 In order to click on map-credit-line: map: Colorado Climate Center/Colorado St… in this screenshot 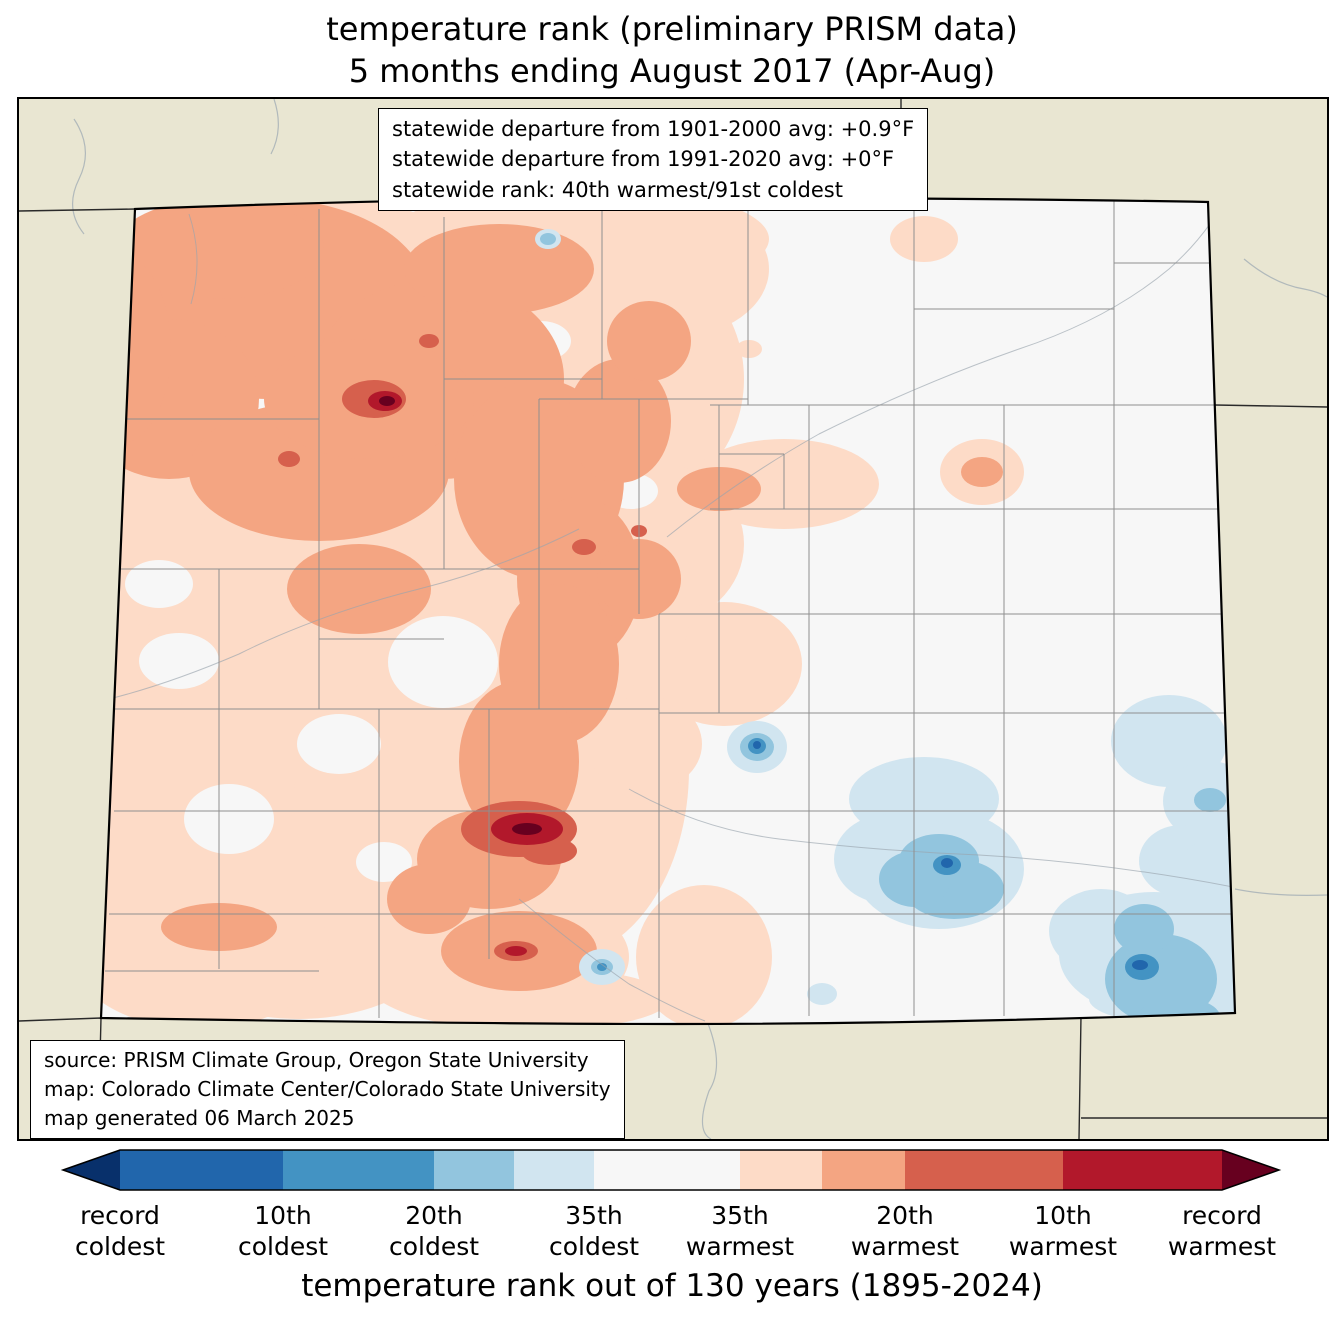, I will do `click(327, 1089)`.